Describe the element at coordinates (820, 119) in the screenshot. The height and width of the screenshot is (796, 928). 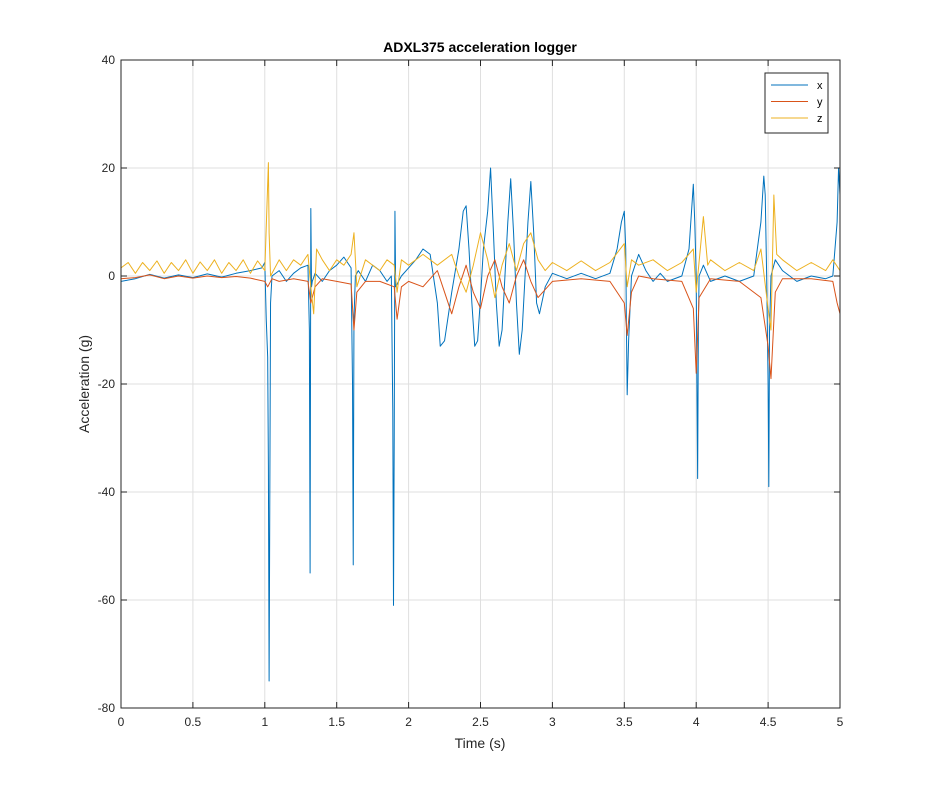
I see `legend-label-z: z` at that location.